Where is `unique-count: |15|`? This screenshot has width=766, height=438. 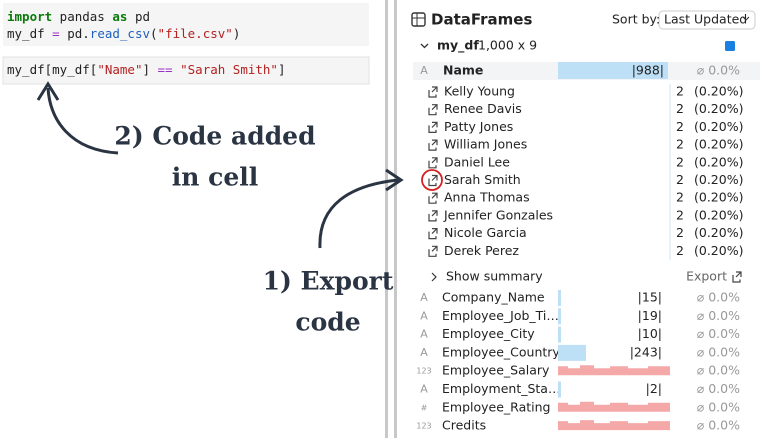
unique-count: |15| is located at coordinates (650, 297).